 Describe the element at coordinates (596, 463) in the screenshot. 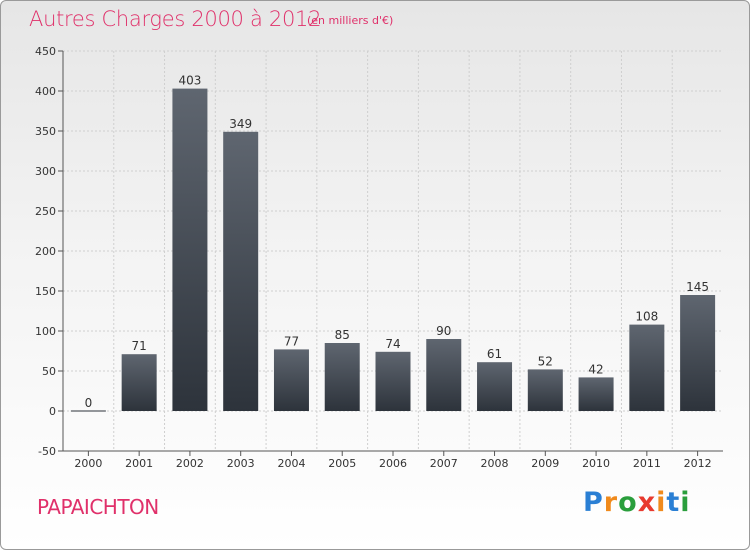

I see `x-tick-label: 2010` at that location.